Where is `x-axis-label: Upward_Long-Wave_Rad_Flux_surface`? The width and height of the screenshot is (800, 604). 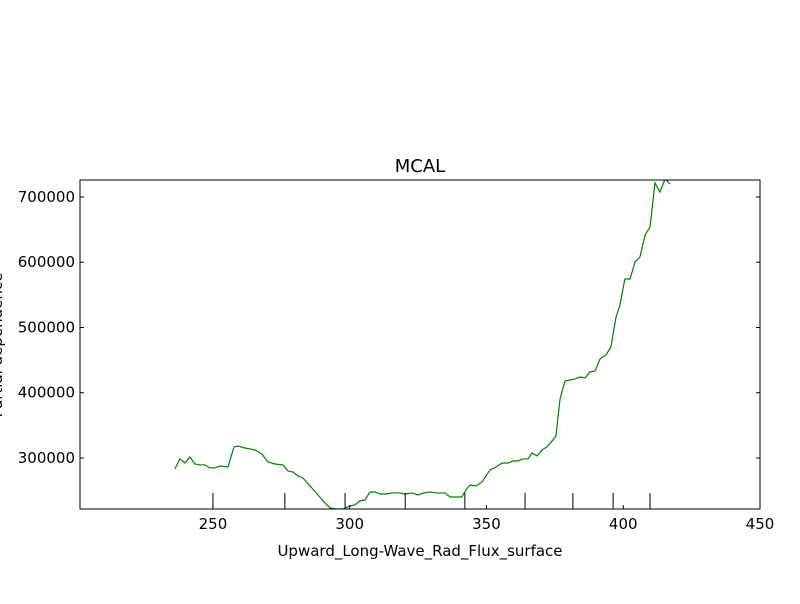
x-axis-label: Upward_Long-Wave_Rad_Flux_surface is located at coordinates (419, 551).